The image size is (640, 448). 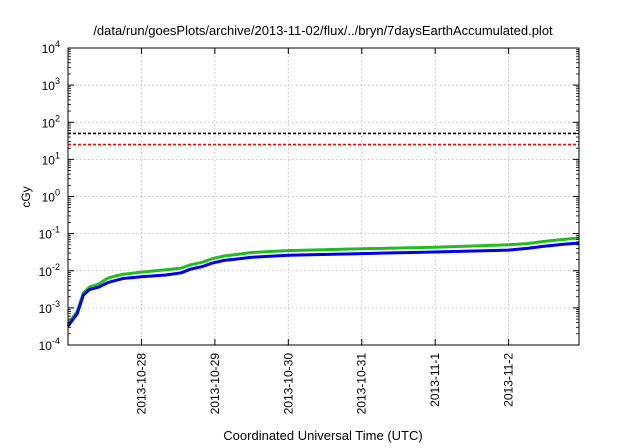 What do you see at coordinates (141, 384) in the screenshot?
I see `x-tick-label: 2013-10-28` at bounding box center [141, 384].